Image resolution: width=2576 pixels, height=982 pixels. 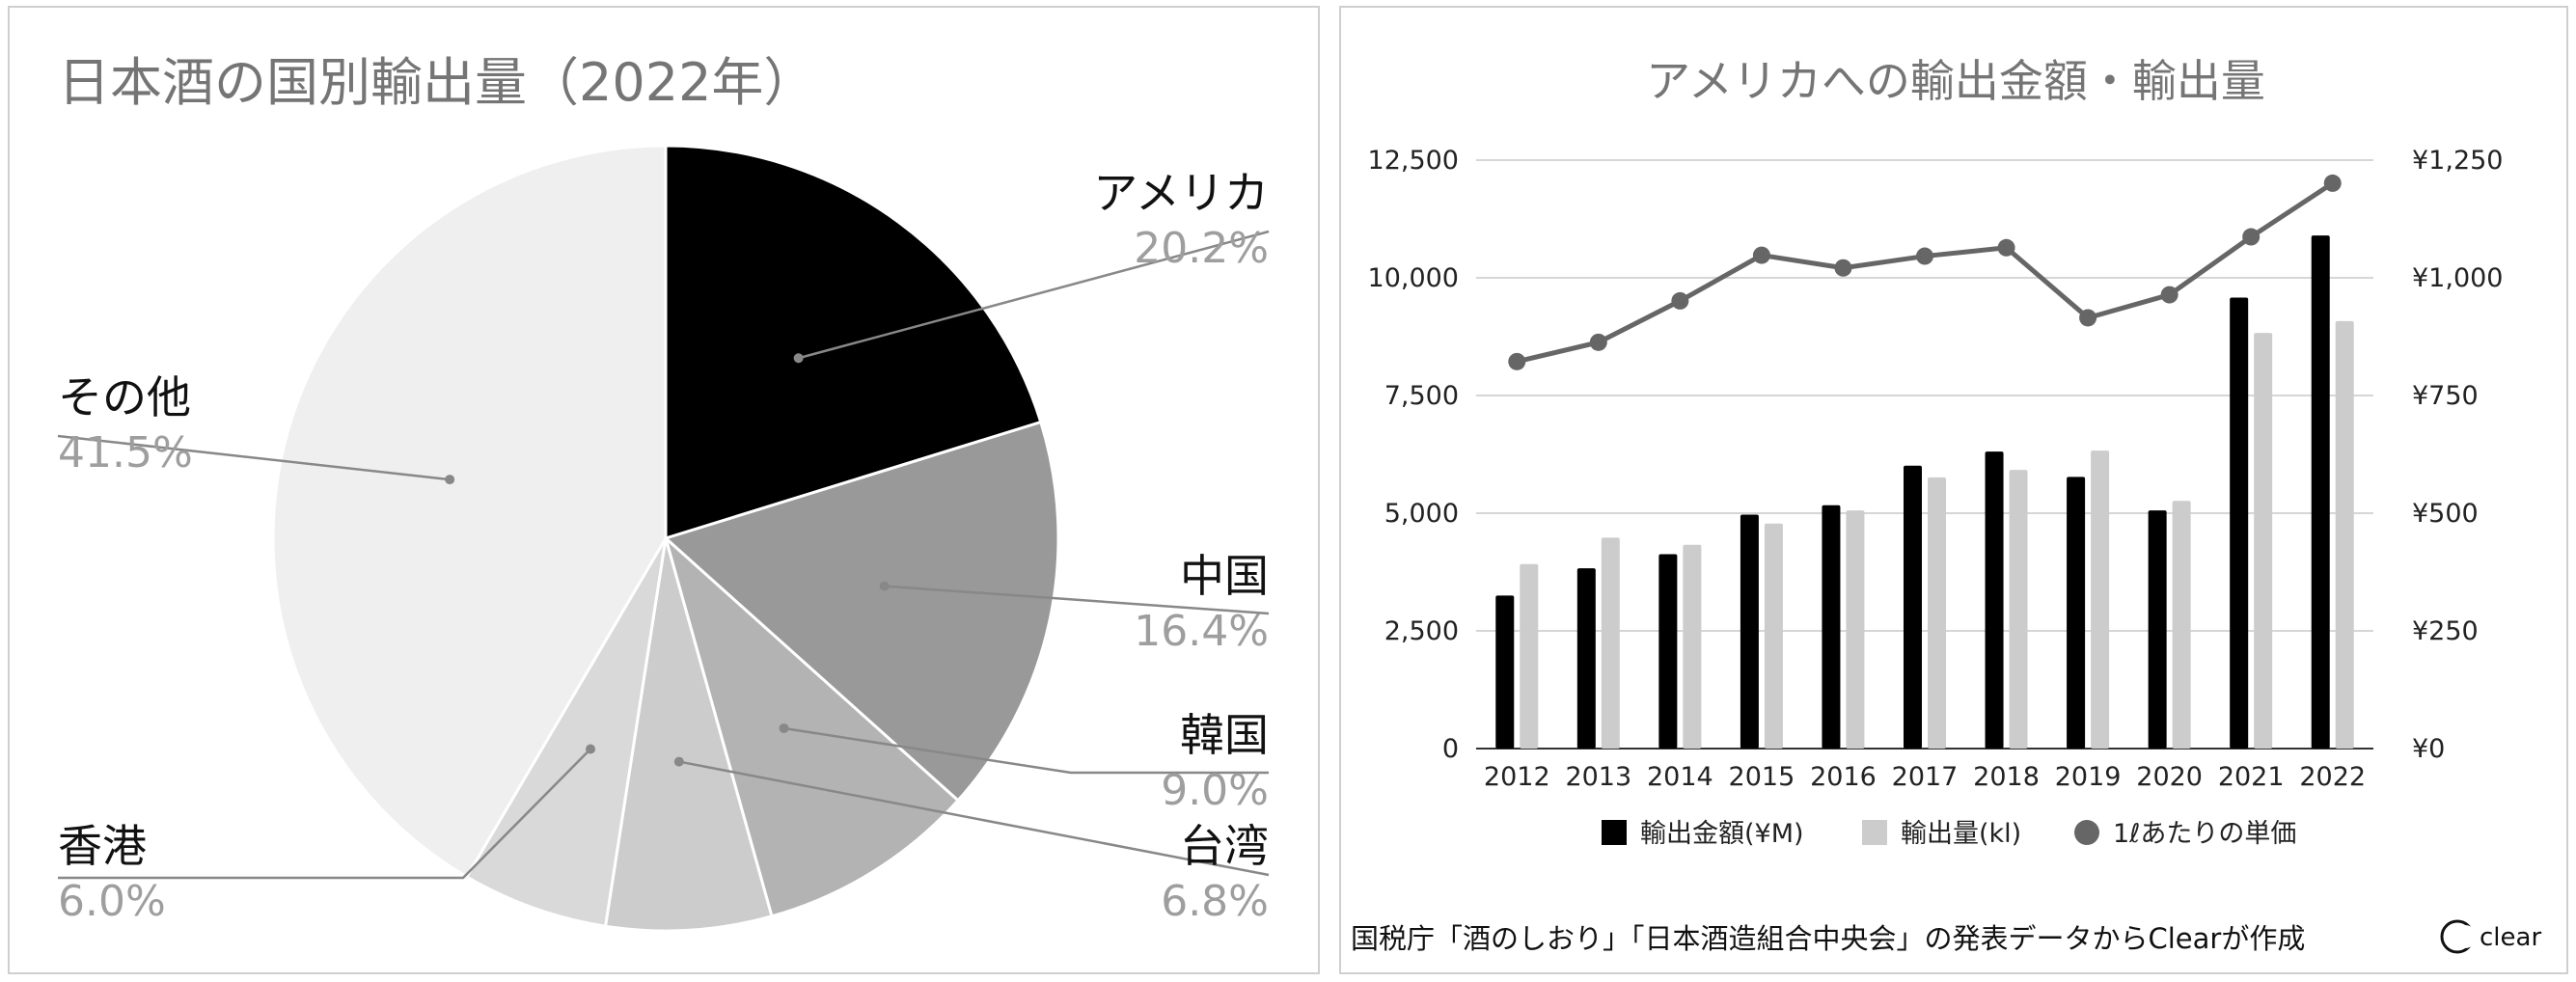 What do you see at coordinates (2429, 749) in the screenshot?
I see `y-tick-right-0: ¥0` at bounding box center [2429, 749].